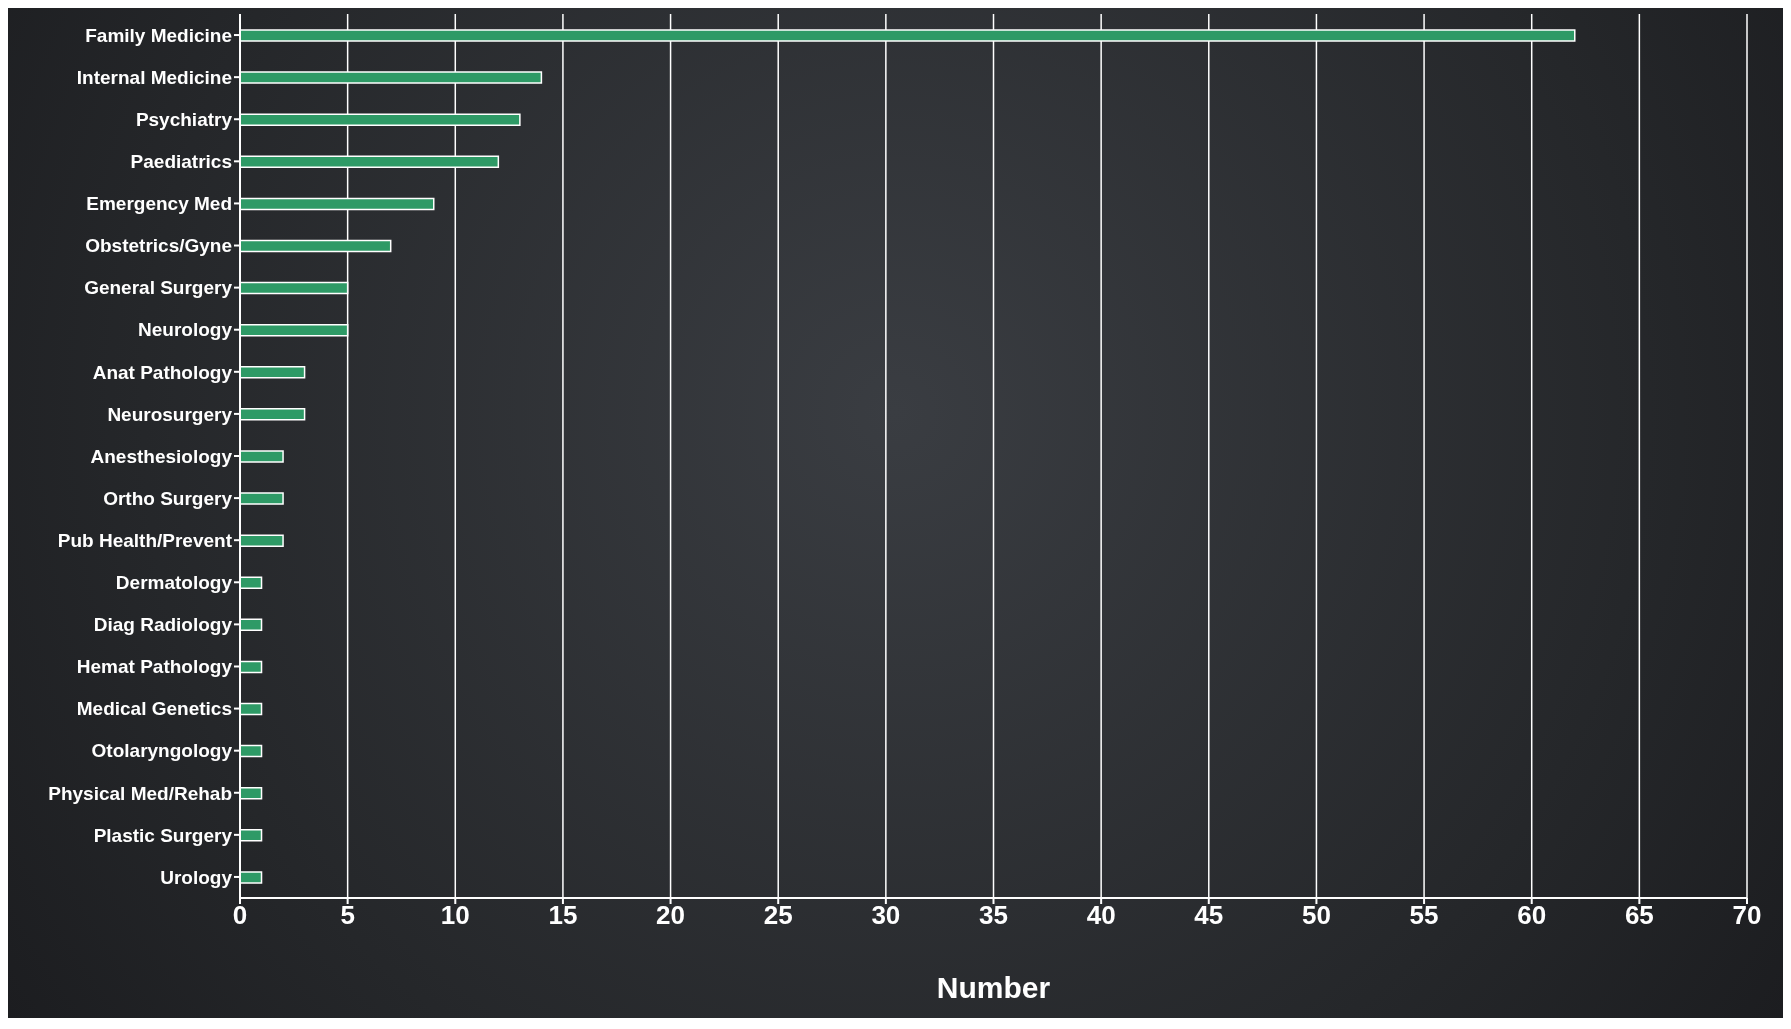  Describe the element at coordinates (163, 625) in the screenshot. I see `y-tick-label: Diag Radiology` at that location.